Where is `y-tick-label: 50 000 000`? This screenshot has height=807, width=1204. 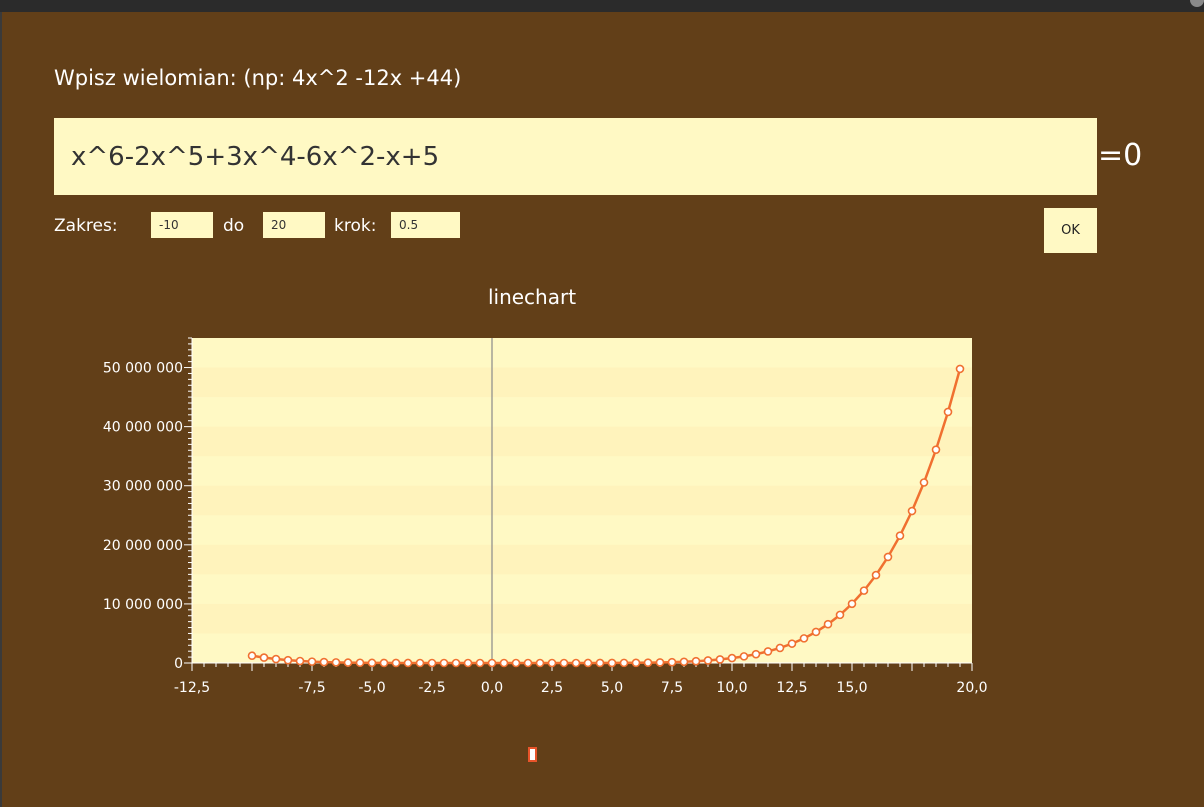 y-tick-label: 50 000 000 is located at coordinates (143, 369).